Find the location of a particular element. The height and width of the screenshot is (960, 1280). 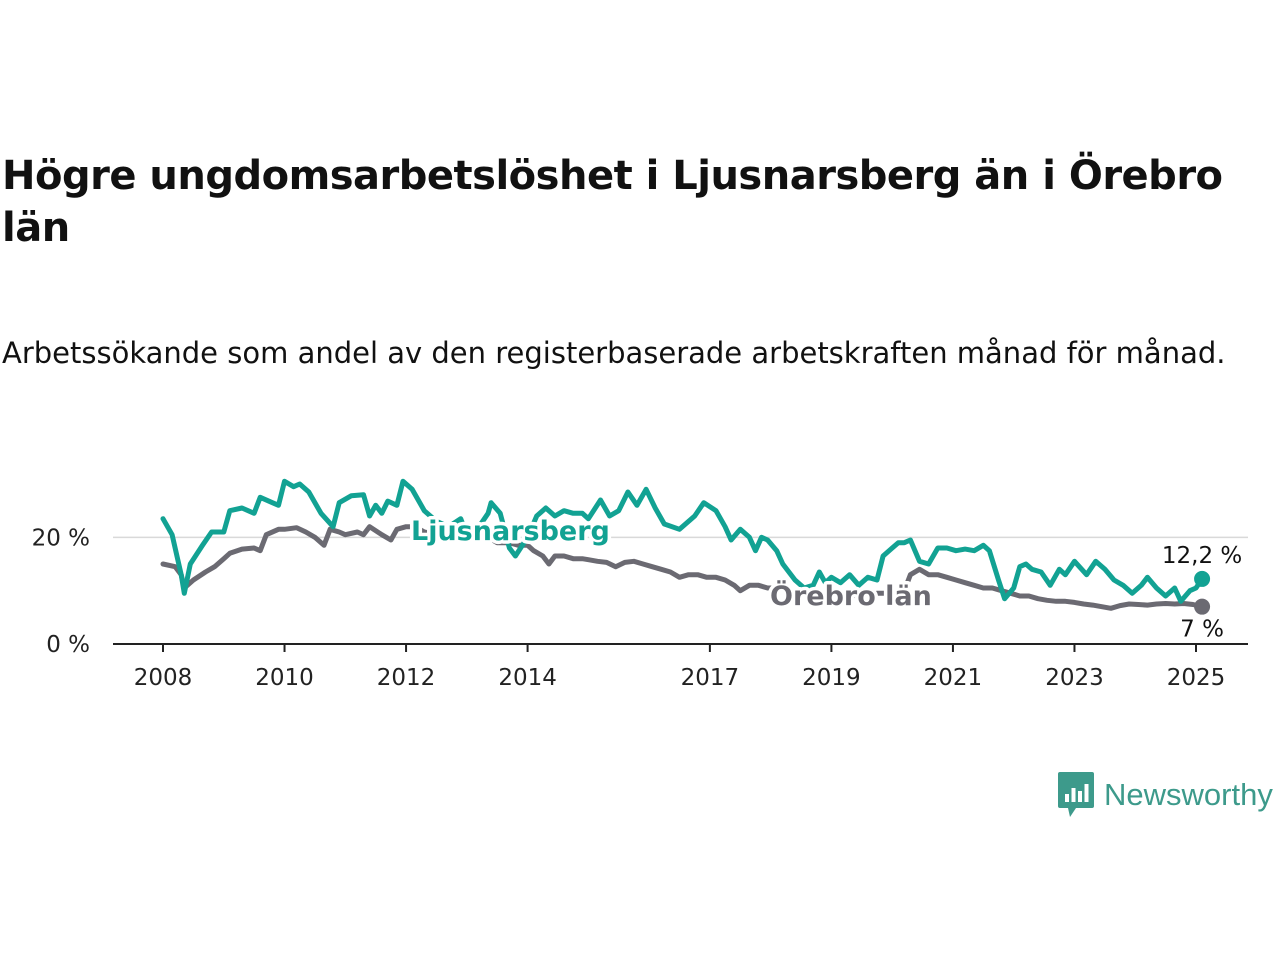

series-line-orebro-lan is located at coordinates (682, 567).